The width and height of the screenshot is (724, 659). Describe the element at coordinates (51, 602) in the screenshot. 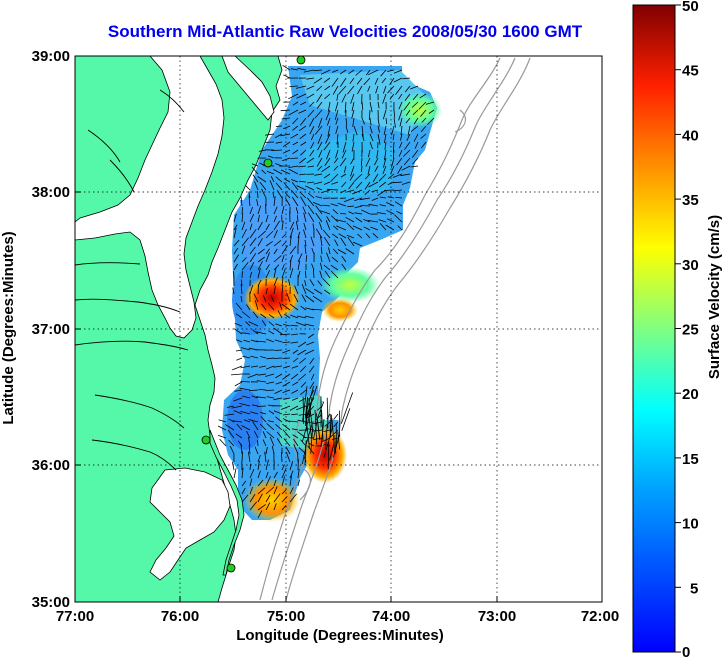

I see `y-tick-label: 35:00` at that location.